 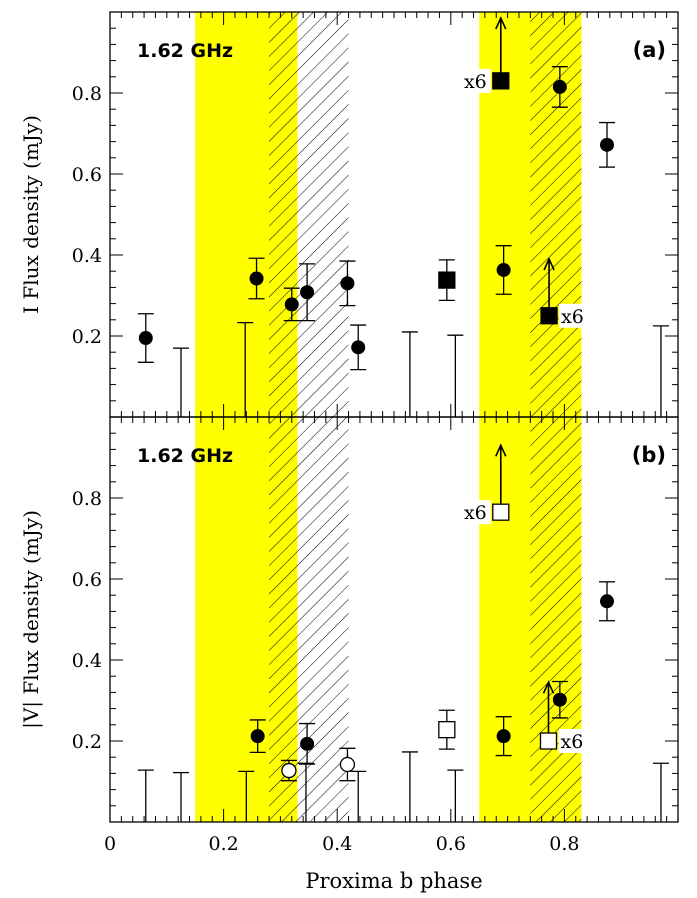 What do you see at coordinates (451, 844) in the screenshot?
I see `x-tick-label: 0.6` at bounding box center [451, 844].